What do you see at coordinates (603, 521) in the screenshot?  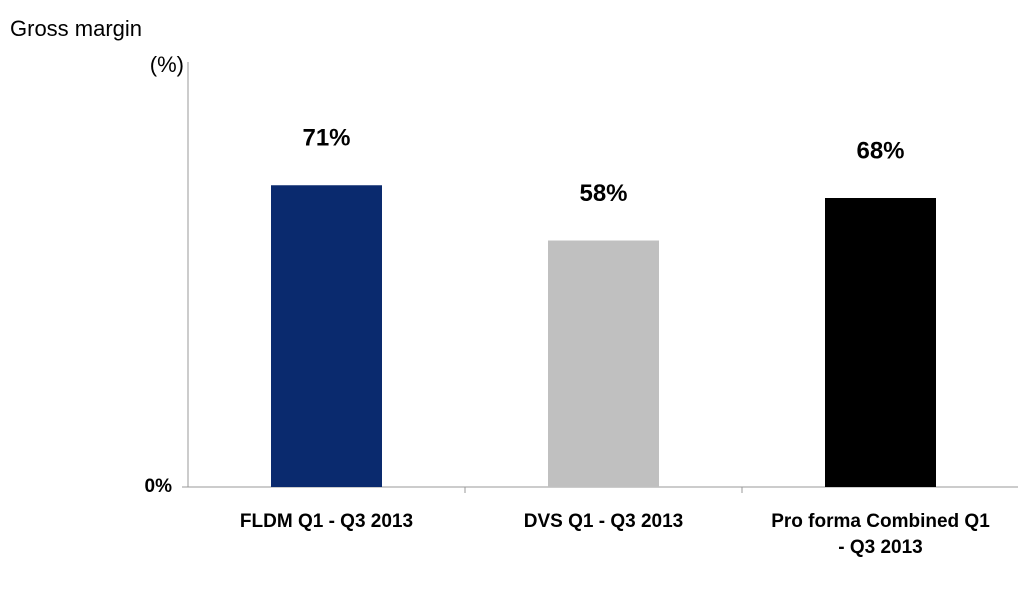 I see `x-tick-label: DVS Q1 - Q3 2013` at bounding box center [603, 521].